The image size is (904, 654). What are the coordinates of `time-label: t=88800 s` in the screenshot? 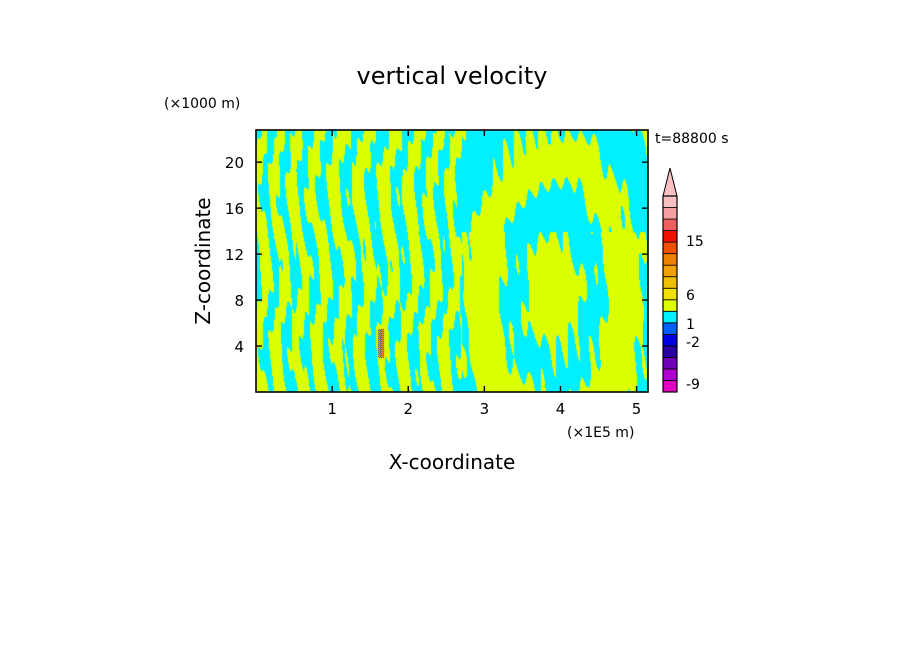 It's located at (692, 139).